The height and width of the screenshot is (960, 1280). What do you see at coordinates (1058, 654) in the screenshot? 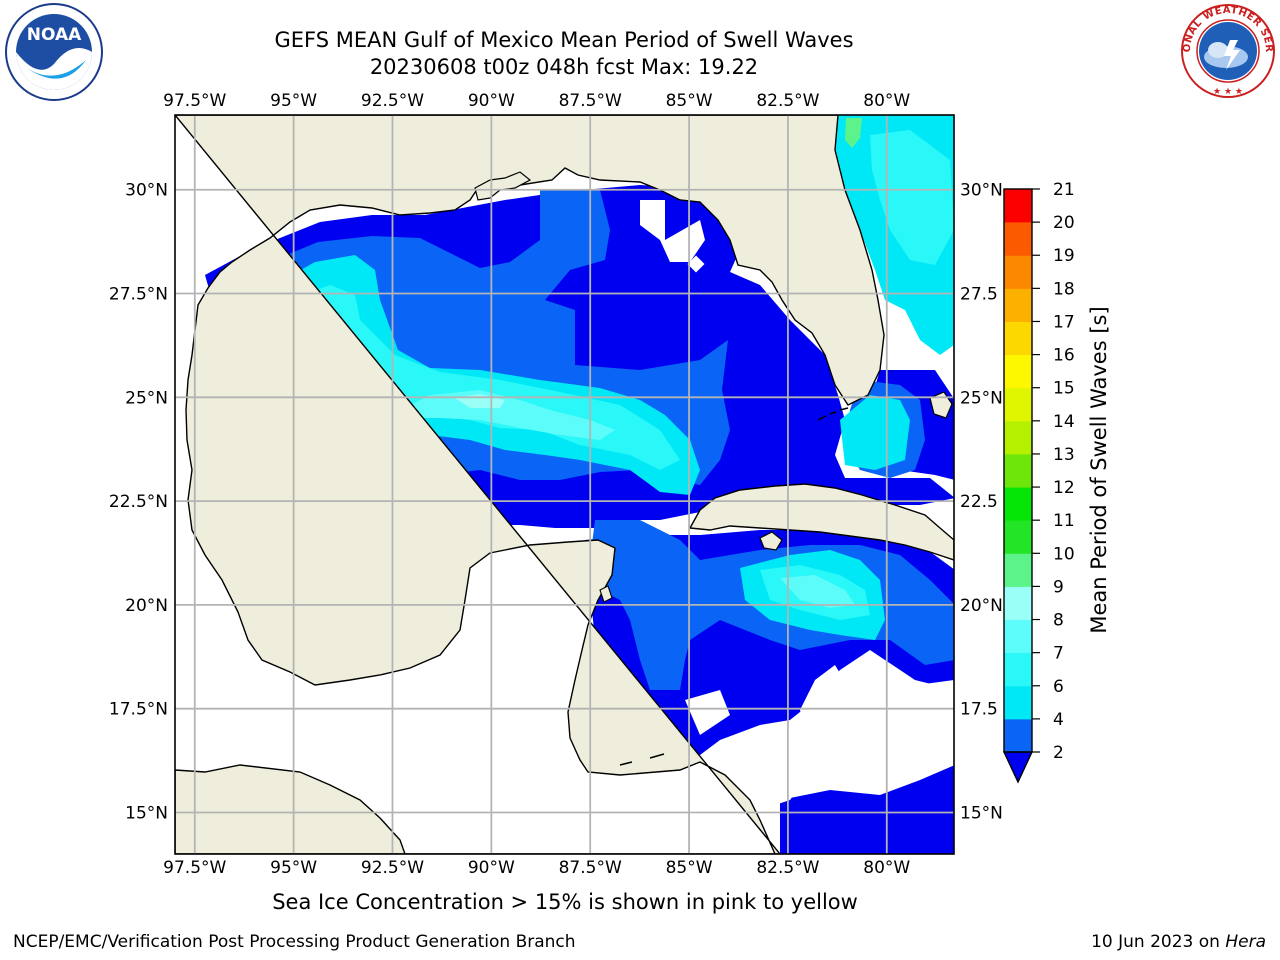
I see `colorbar-tick-label: 7` at bounding box center [1058, 654].